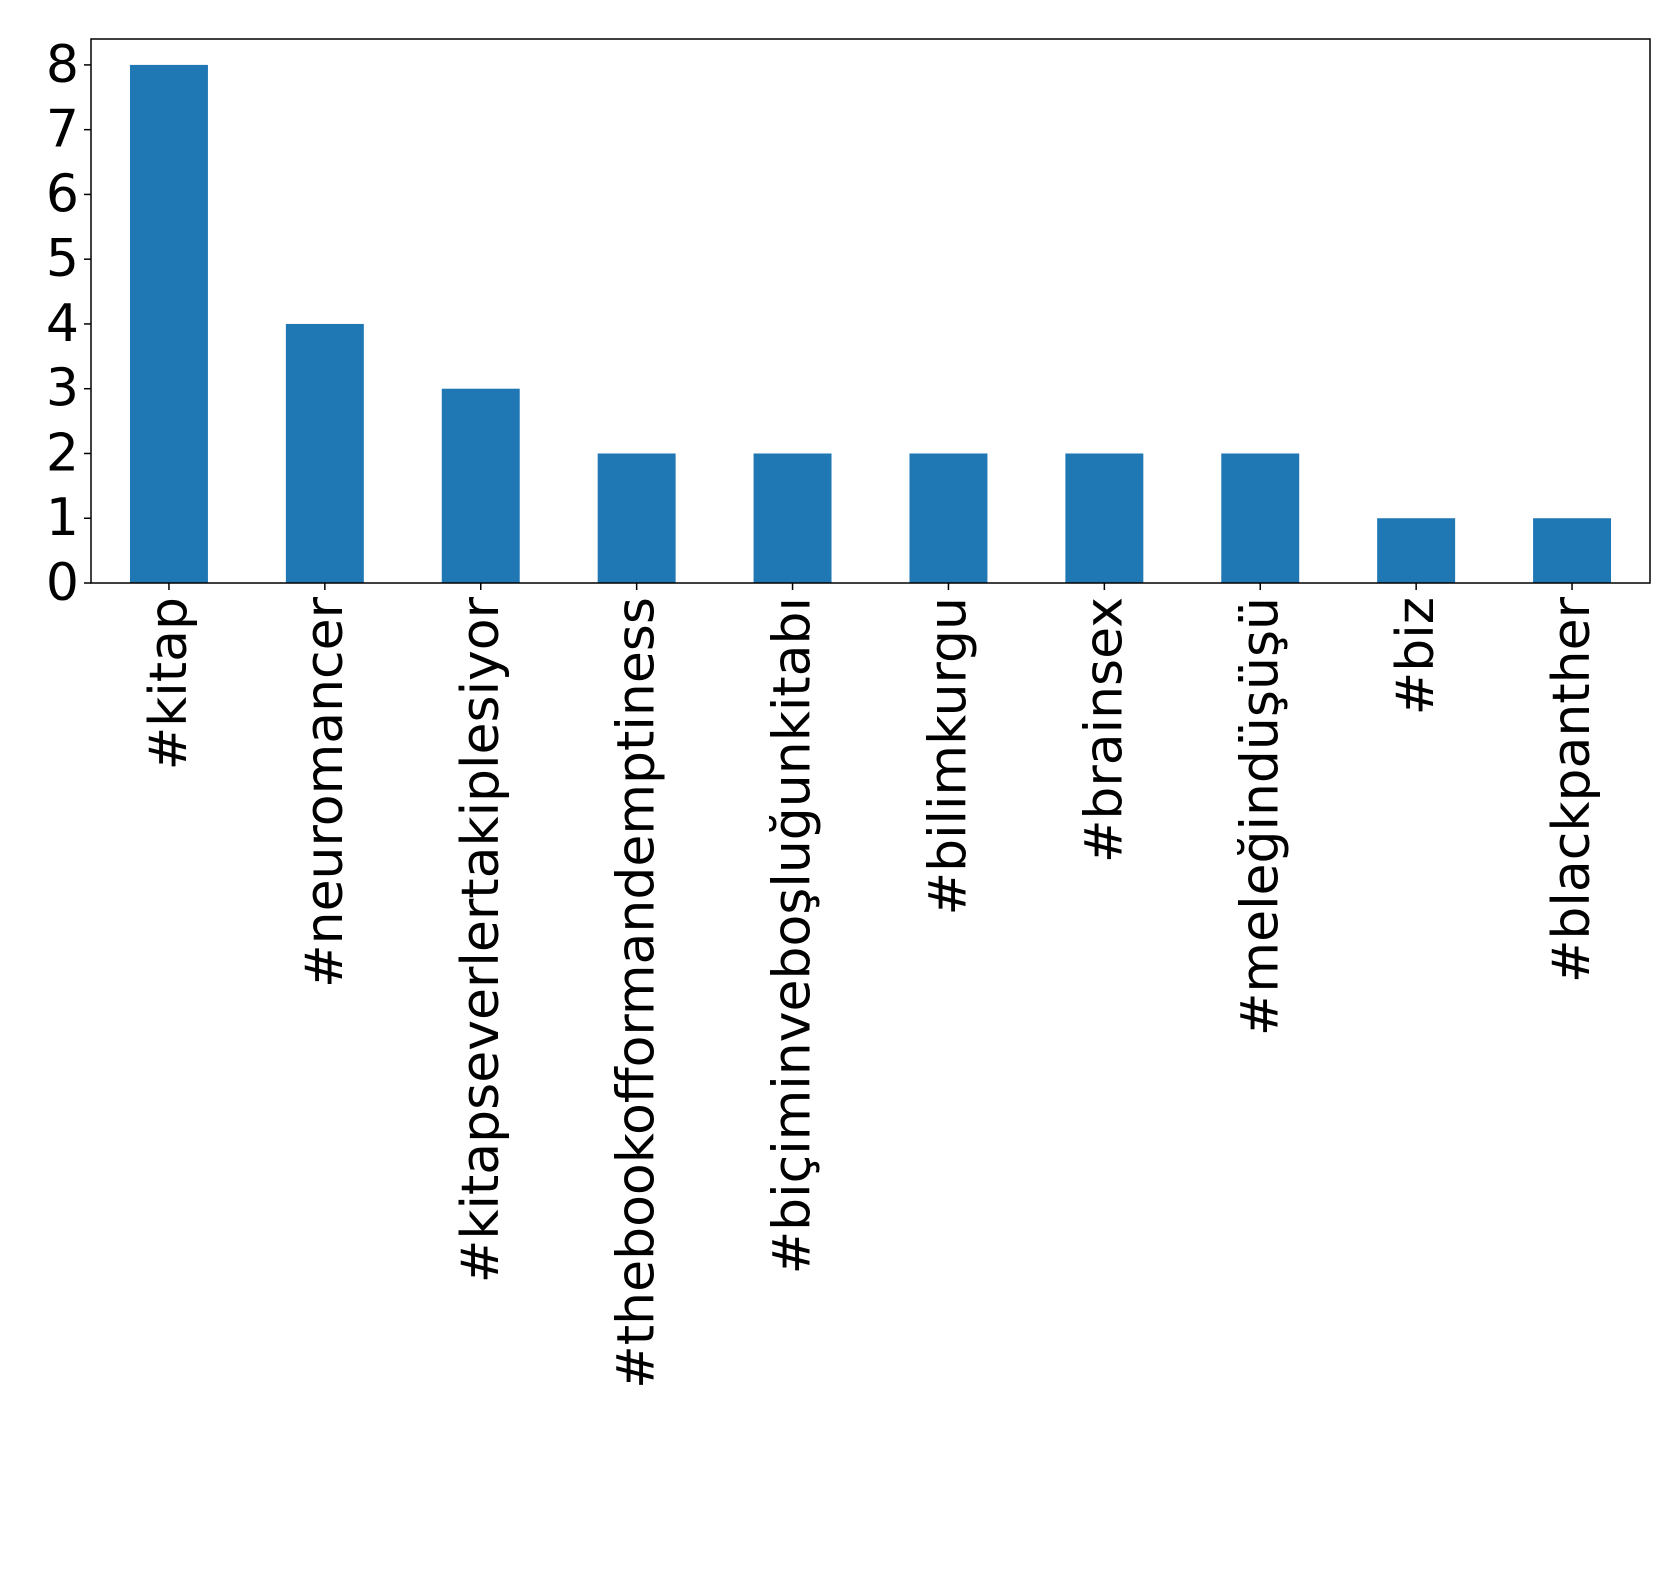 The width and height of the screenshot is (1679, 1580). I want to click on y-tick-label-5: 5, so click(62, 259).